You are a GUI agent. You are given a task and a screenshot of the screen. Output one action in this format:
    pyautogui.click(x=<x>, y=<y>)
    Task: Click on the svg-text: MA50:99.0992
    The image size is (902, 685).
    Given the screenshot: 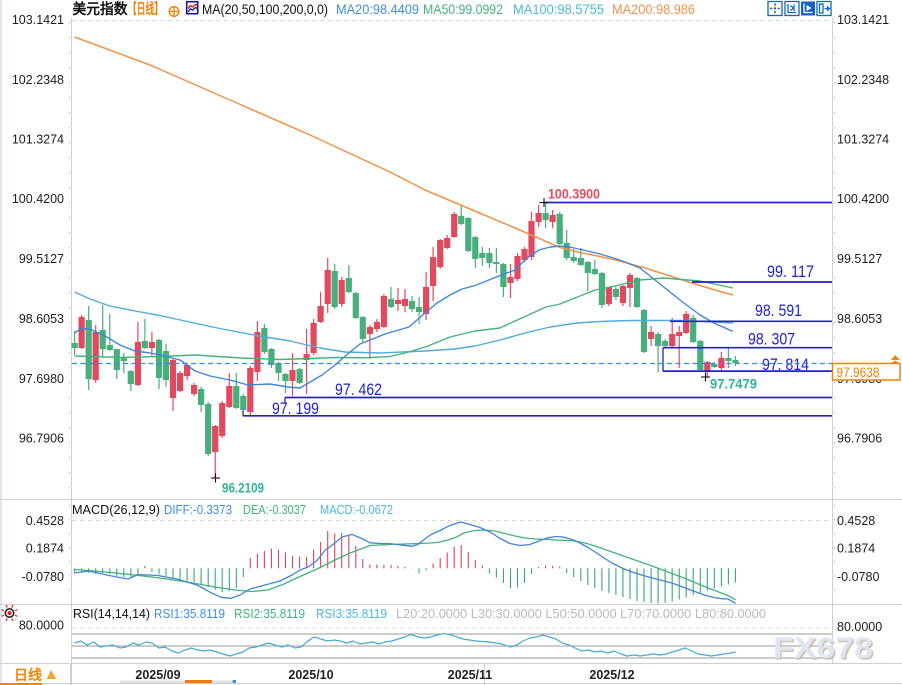 What is the action you would take?
    pyautogui.click(x=463, y=9)
    